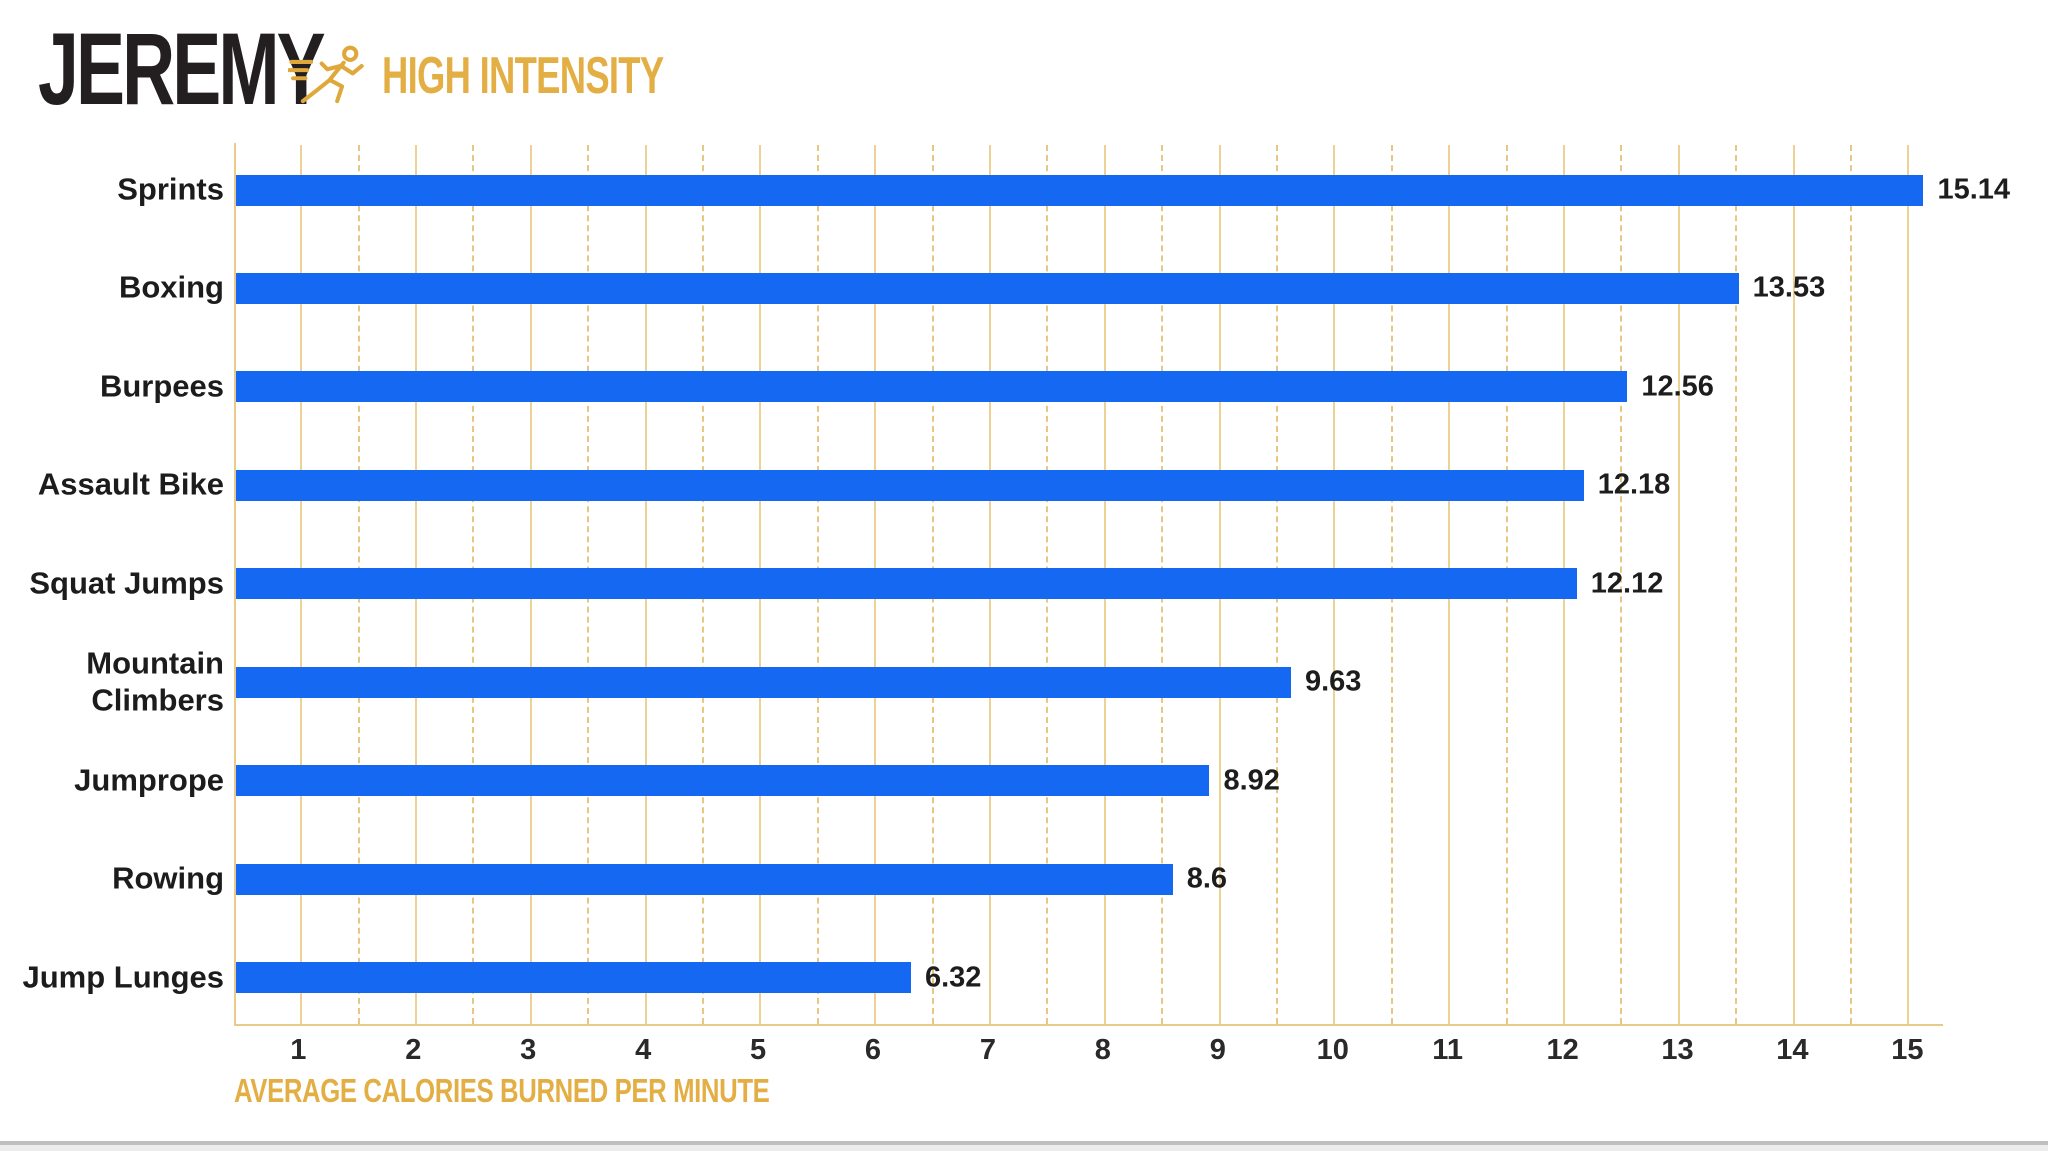 This screenshot has width=2048, height=1151. Describe the element at coordinates (1217, 1050) in the screenshot. I see `x-tick-label: 9` at that location.